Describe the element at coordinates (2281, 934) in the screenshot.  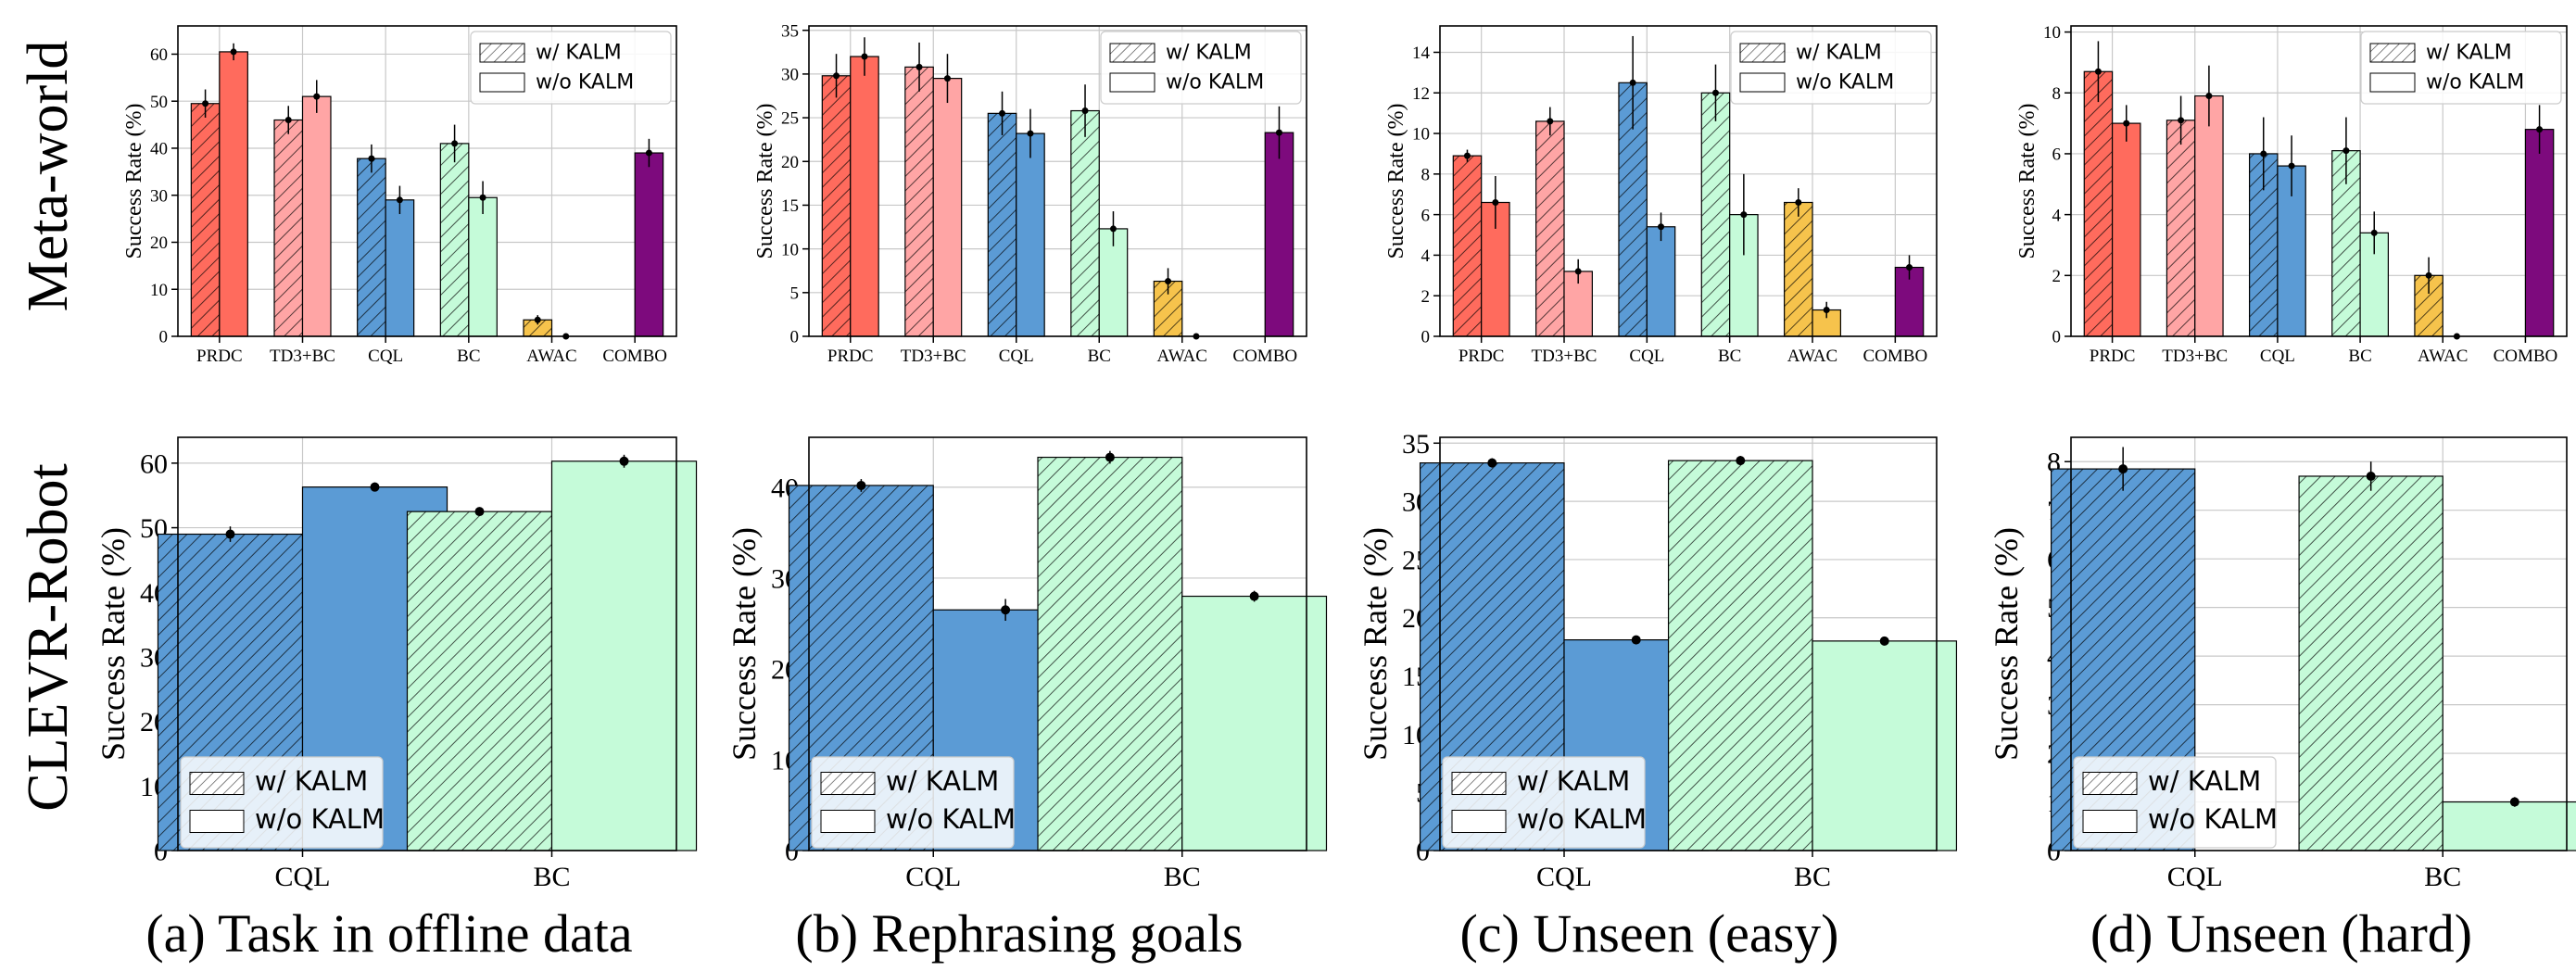
I see `caption-d: (d) Unseen (hard)` at that location.